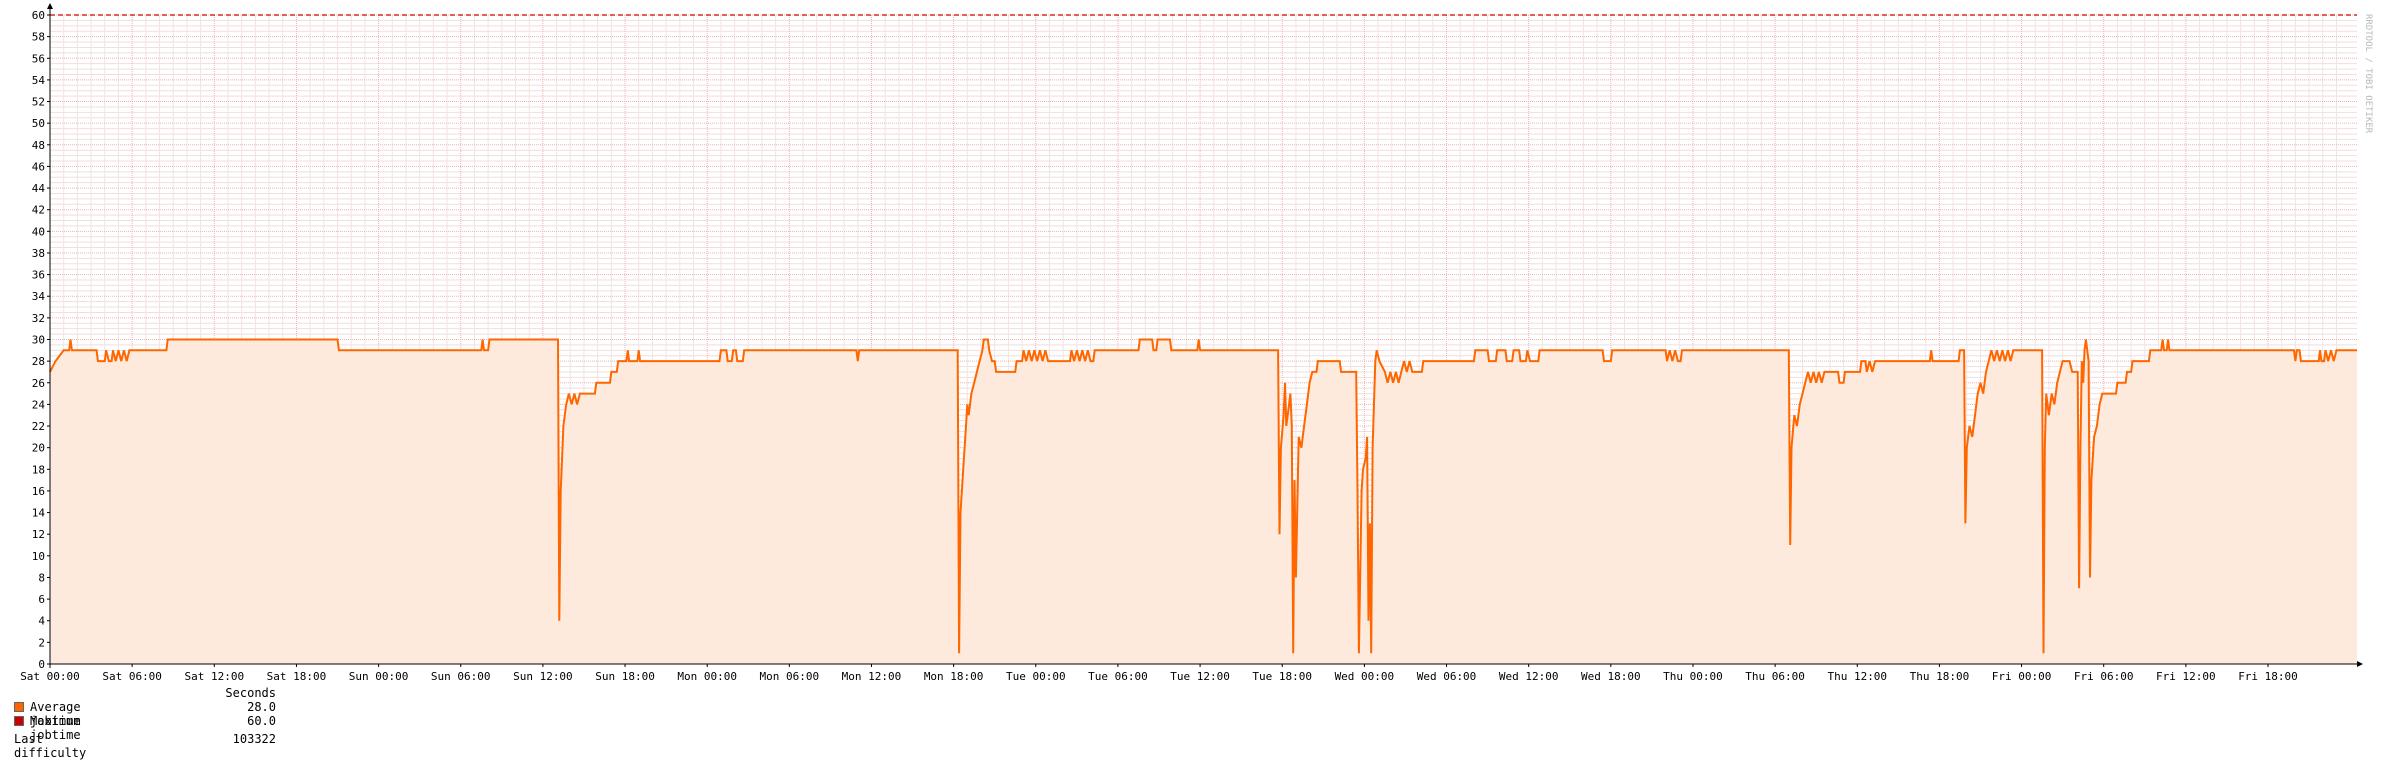  What do you see at coordinates (2268, 675) in the screenshot?
I see `x-tick-label: Fri 18:00` at bounding box center [2268, 675].